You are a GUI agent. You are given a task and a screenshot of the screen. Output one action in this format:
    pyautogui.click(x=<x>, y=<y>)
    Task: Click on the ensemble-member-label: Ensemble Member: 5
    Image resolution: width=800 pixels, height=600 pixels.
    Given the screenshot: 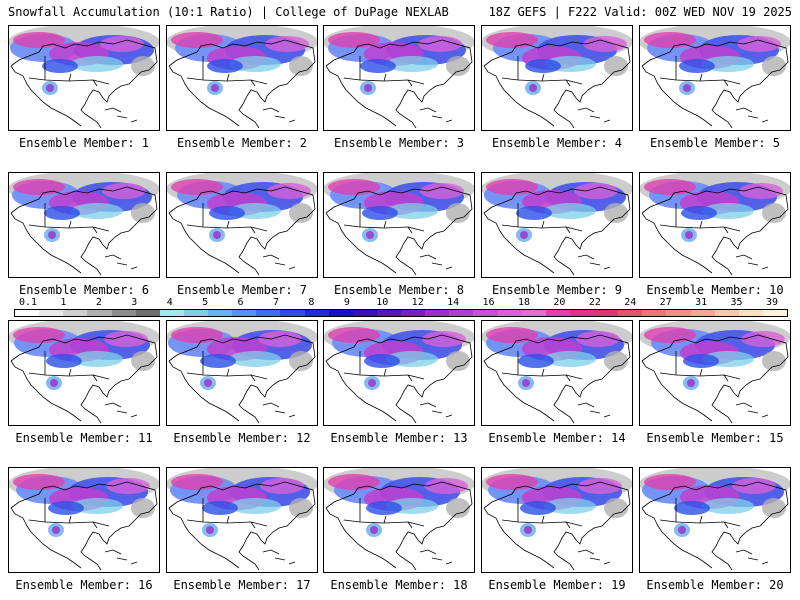 What is the action you would take?
    pyautogui.click(x=715, y=143)
    